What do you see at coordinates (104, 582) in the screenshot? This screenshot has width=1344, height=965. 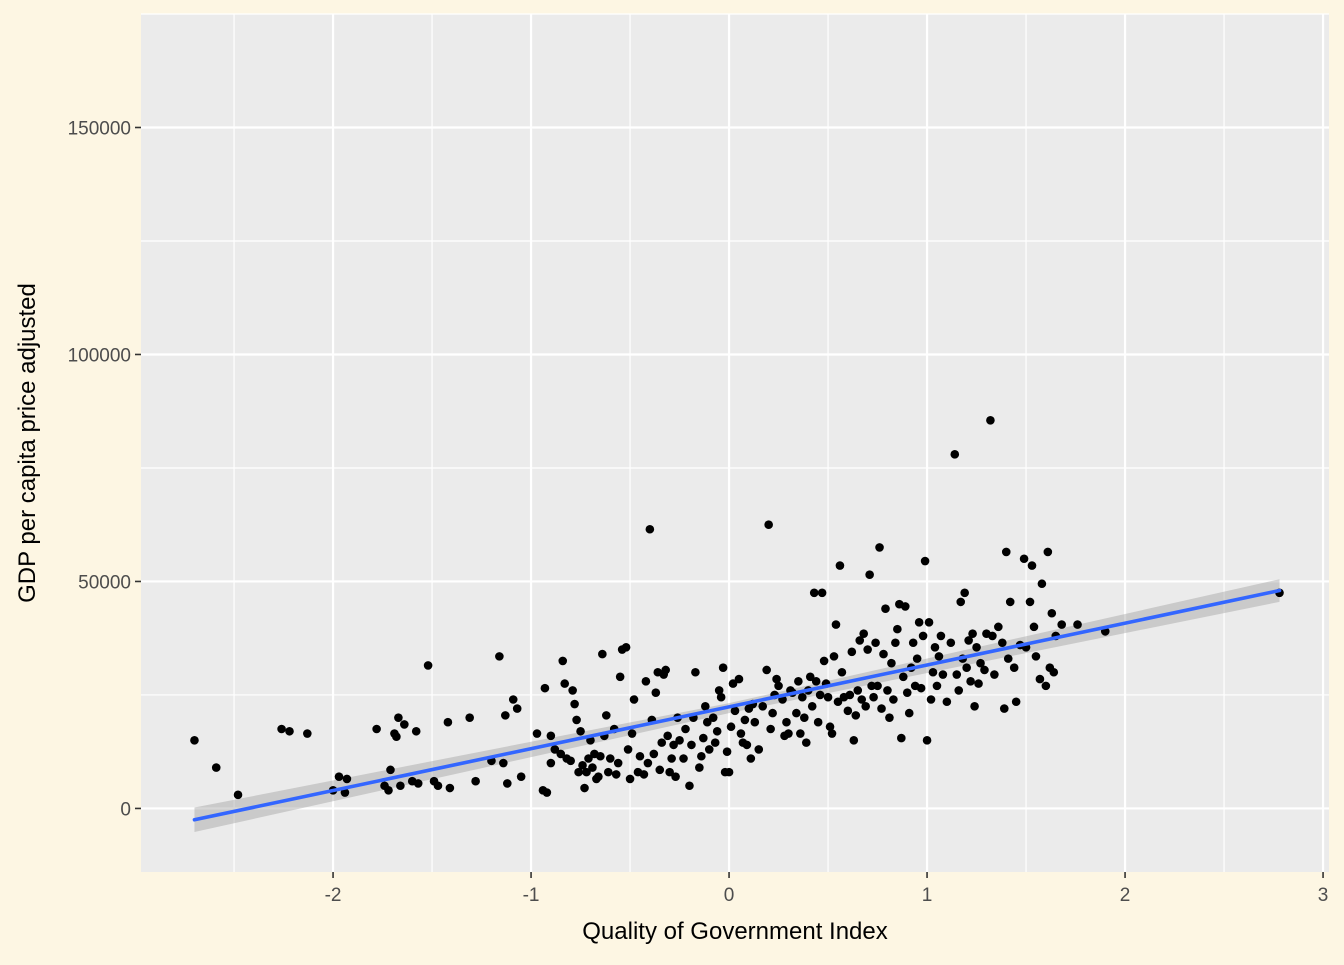 I see `y-tick-label: 50000` at bounding box center [104, 582].